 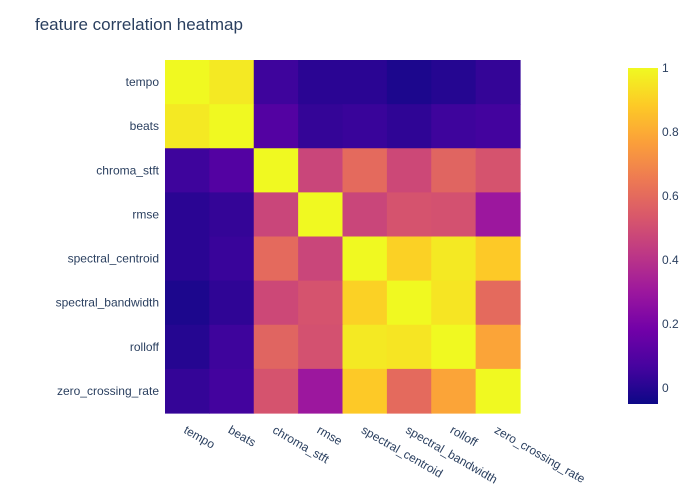 I want to click on heatmap-cell-rolloff-spectral-centroid, so click(x=365, y=347).